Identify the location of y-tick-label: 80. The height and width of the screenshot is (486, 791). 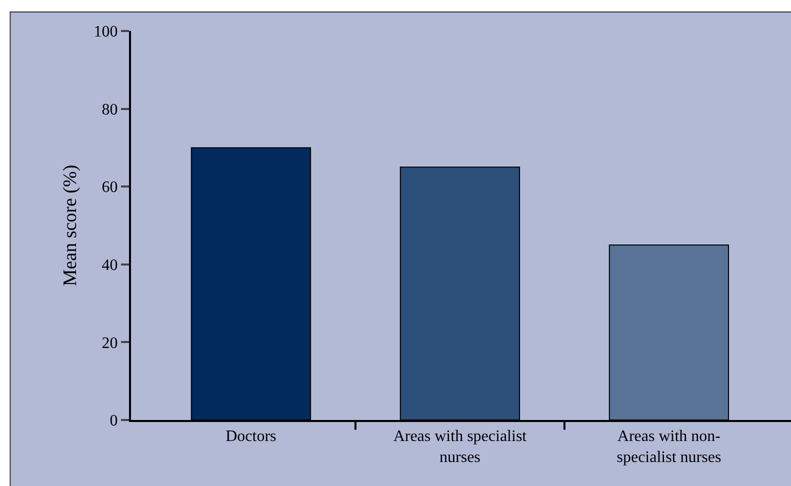
(110, 109).